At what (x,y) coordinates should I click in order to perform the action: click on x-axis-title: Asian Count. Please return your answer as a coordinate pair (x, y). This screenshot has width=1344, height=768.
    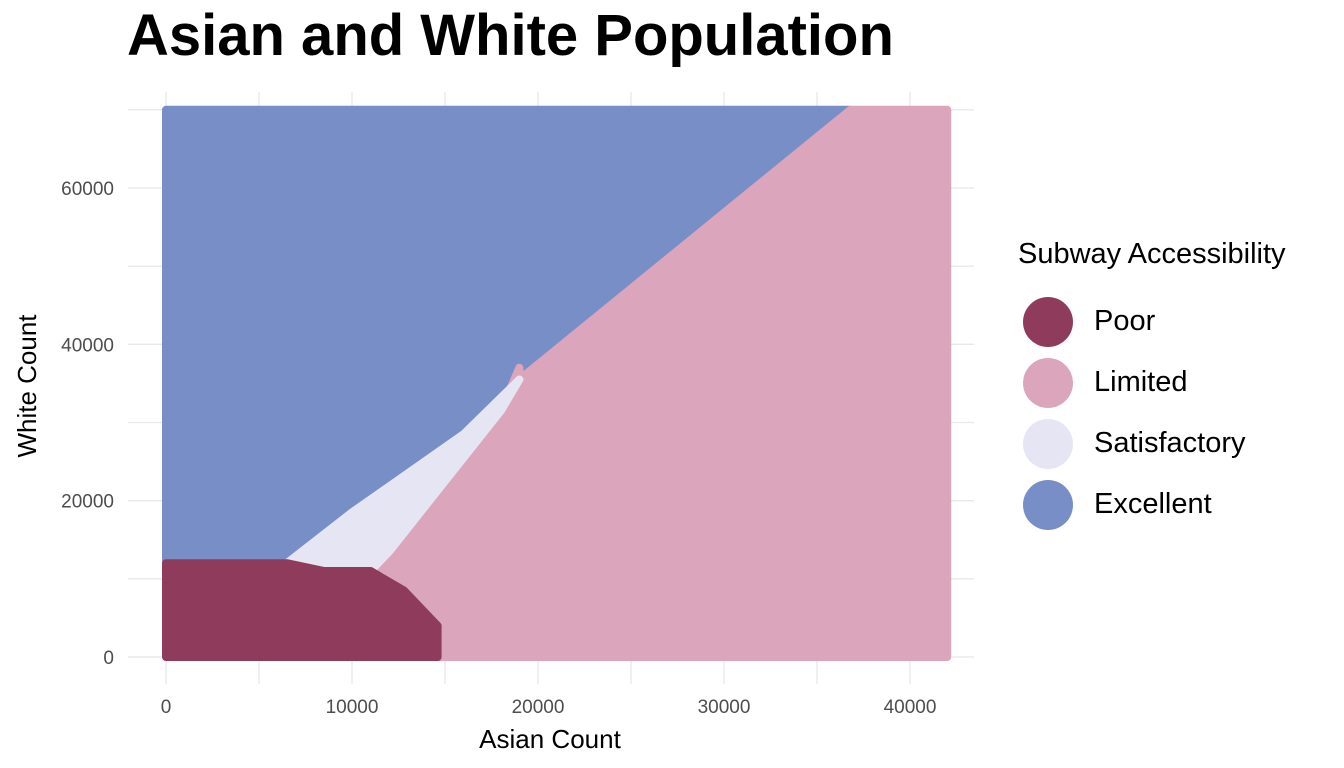
    Looking at the image, I should click on (550, 739).